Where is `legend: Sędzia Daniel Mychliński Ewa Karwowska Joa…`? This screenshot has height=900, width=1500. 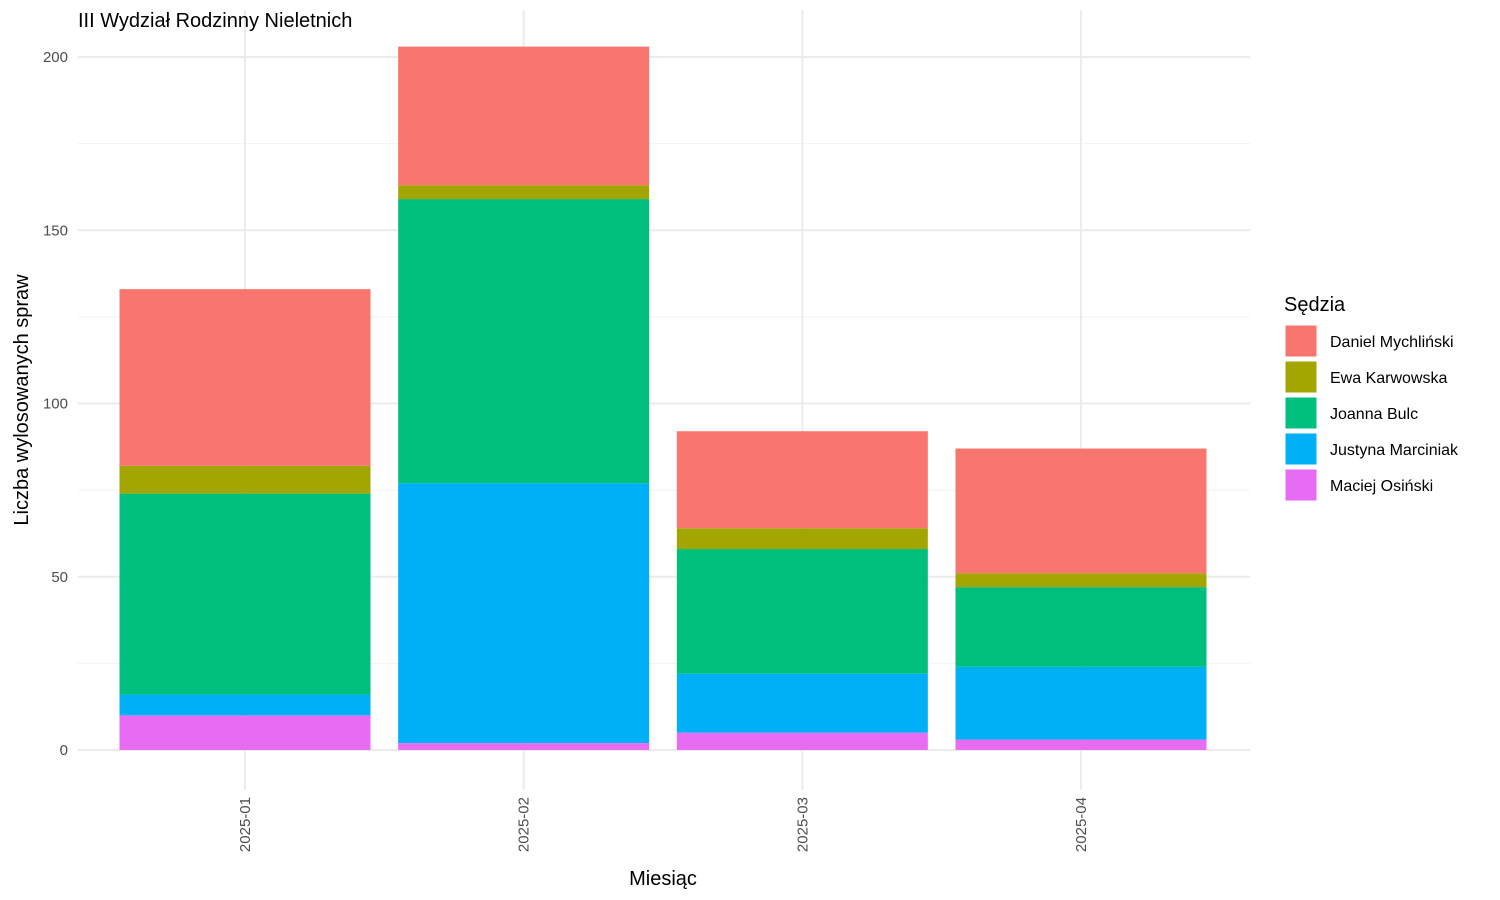 legend: Sędzia Daniel Mychliński Ewa Karwowska Joa… is located at coordinates (1371, 398).